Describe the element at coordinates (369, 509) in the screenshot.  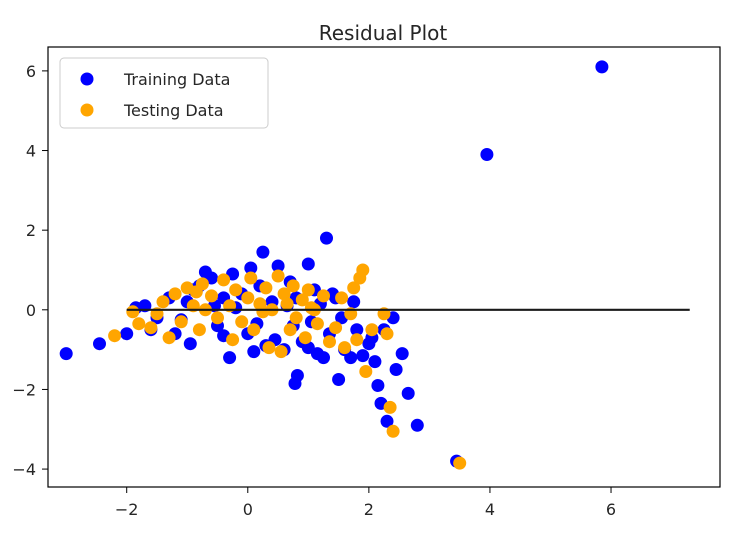
I see `x-tick-label: 2` at that location.